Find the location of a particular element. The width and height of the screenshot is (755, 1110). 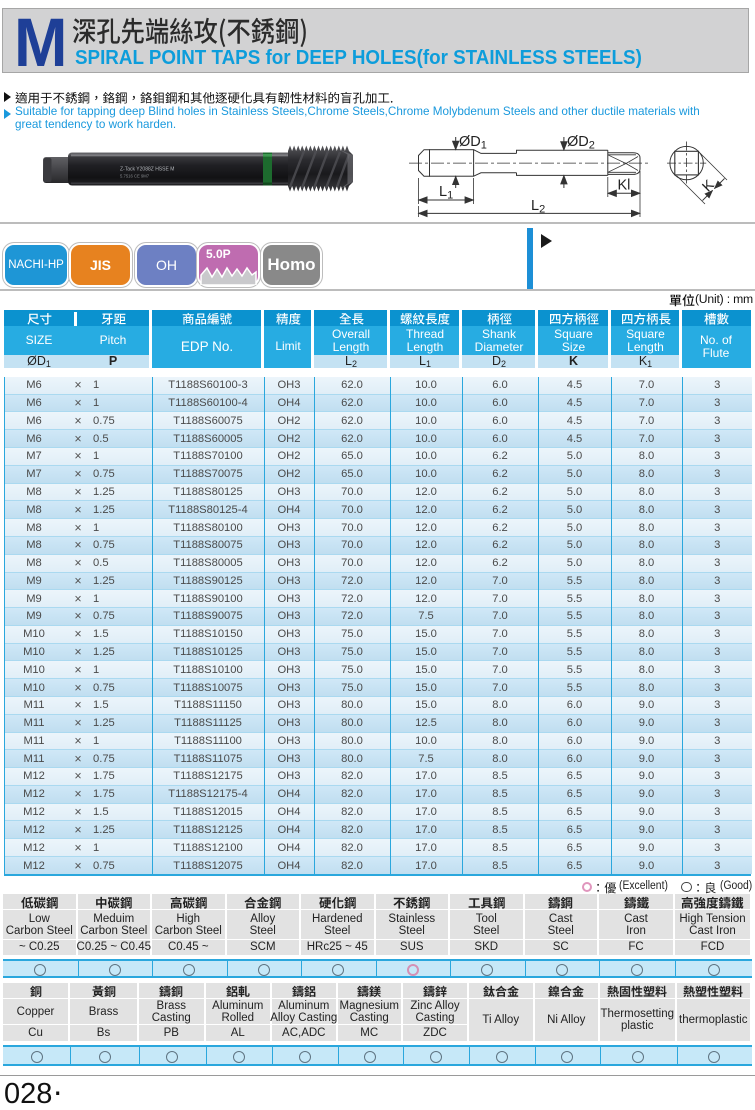

svg-text: L2 is located at coordinates (538, 207).